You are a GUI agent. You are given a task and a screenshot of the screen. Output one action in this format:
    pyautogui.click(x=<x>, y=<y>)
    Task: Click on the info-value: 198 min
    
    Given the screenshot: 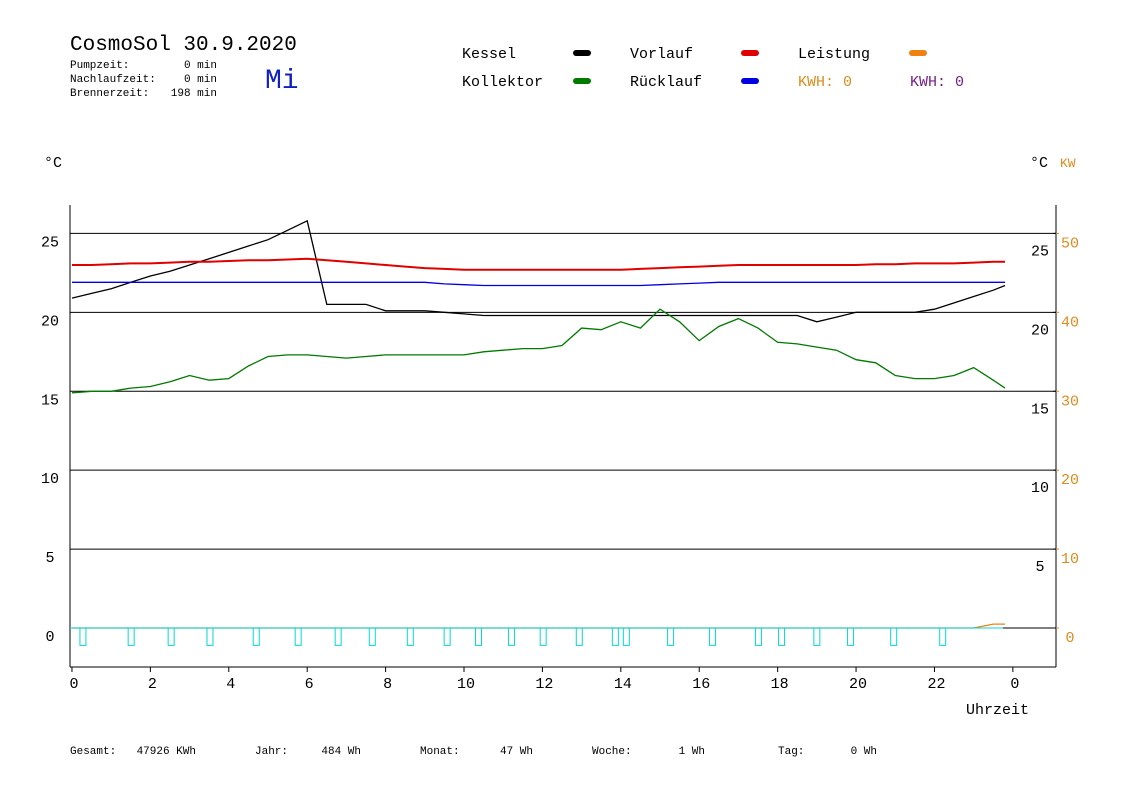 What is the action you would take?
    pyautogui.click(x=194, y=94)
    